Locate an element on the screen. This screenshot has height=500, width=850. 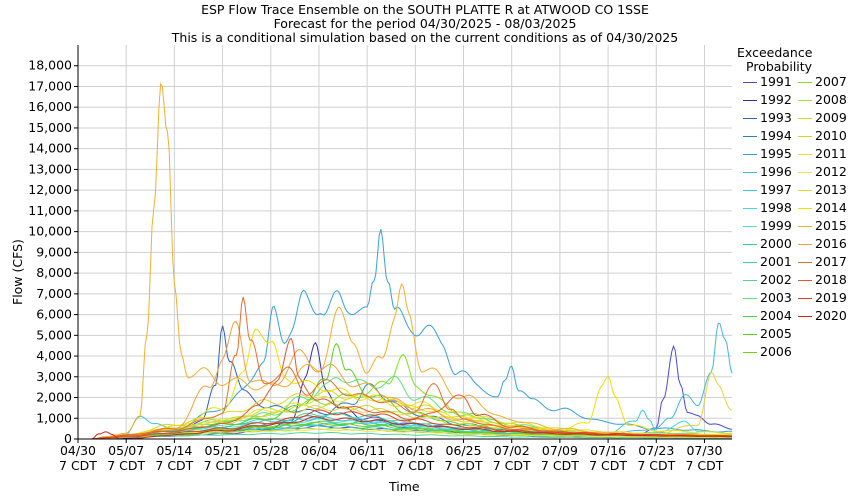
x-tick-label: 05/21 is located at coordinates (223, 450).